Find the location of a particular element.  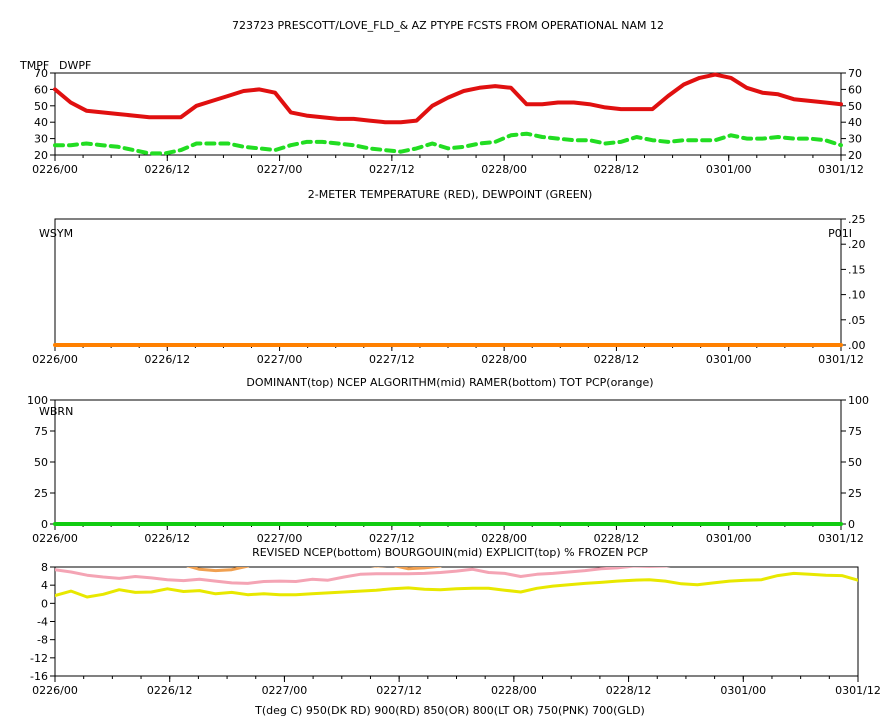

y-tick-label-right: 60 is located at coordinates (855, 89).